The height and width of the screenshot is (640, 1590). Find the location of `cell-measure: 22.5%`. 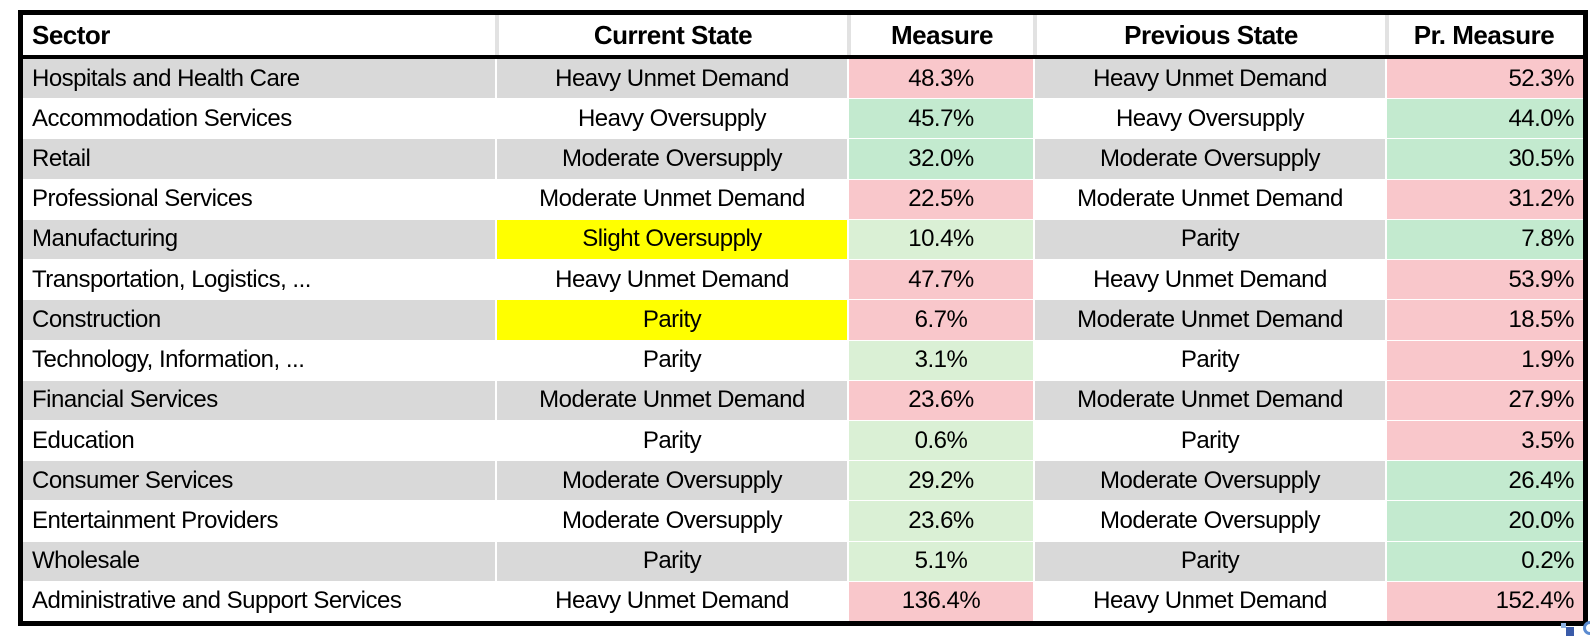

cell-measure: 22.5% is located at coordinates (940, 199).